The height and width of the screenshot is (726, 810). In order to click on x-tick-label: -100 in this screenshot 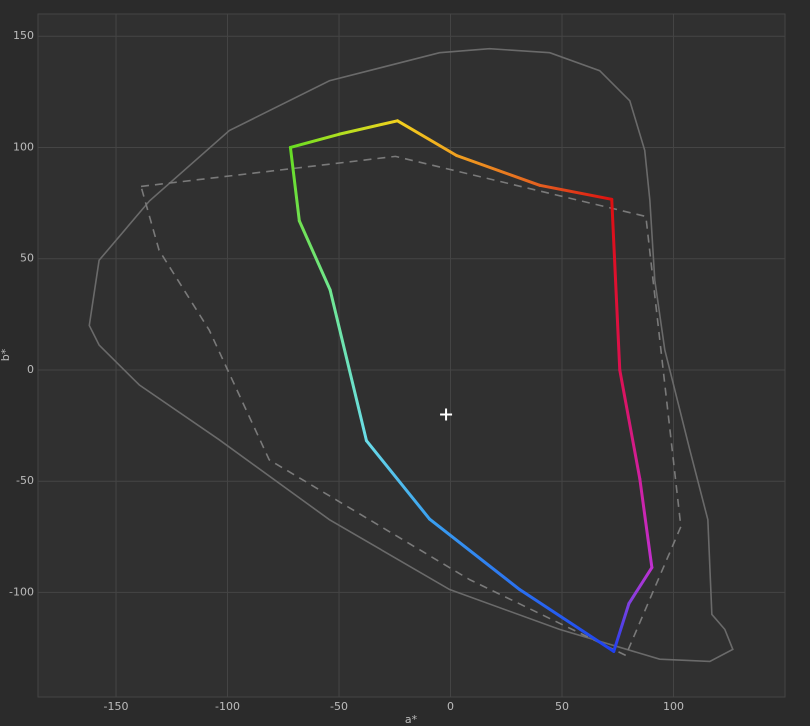, I will do `click(227, 706)`.